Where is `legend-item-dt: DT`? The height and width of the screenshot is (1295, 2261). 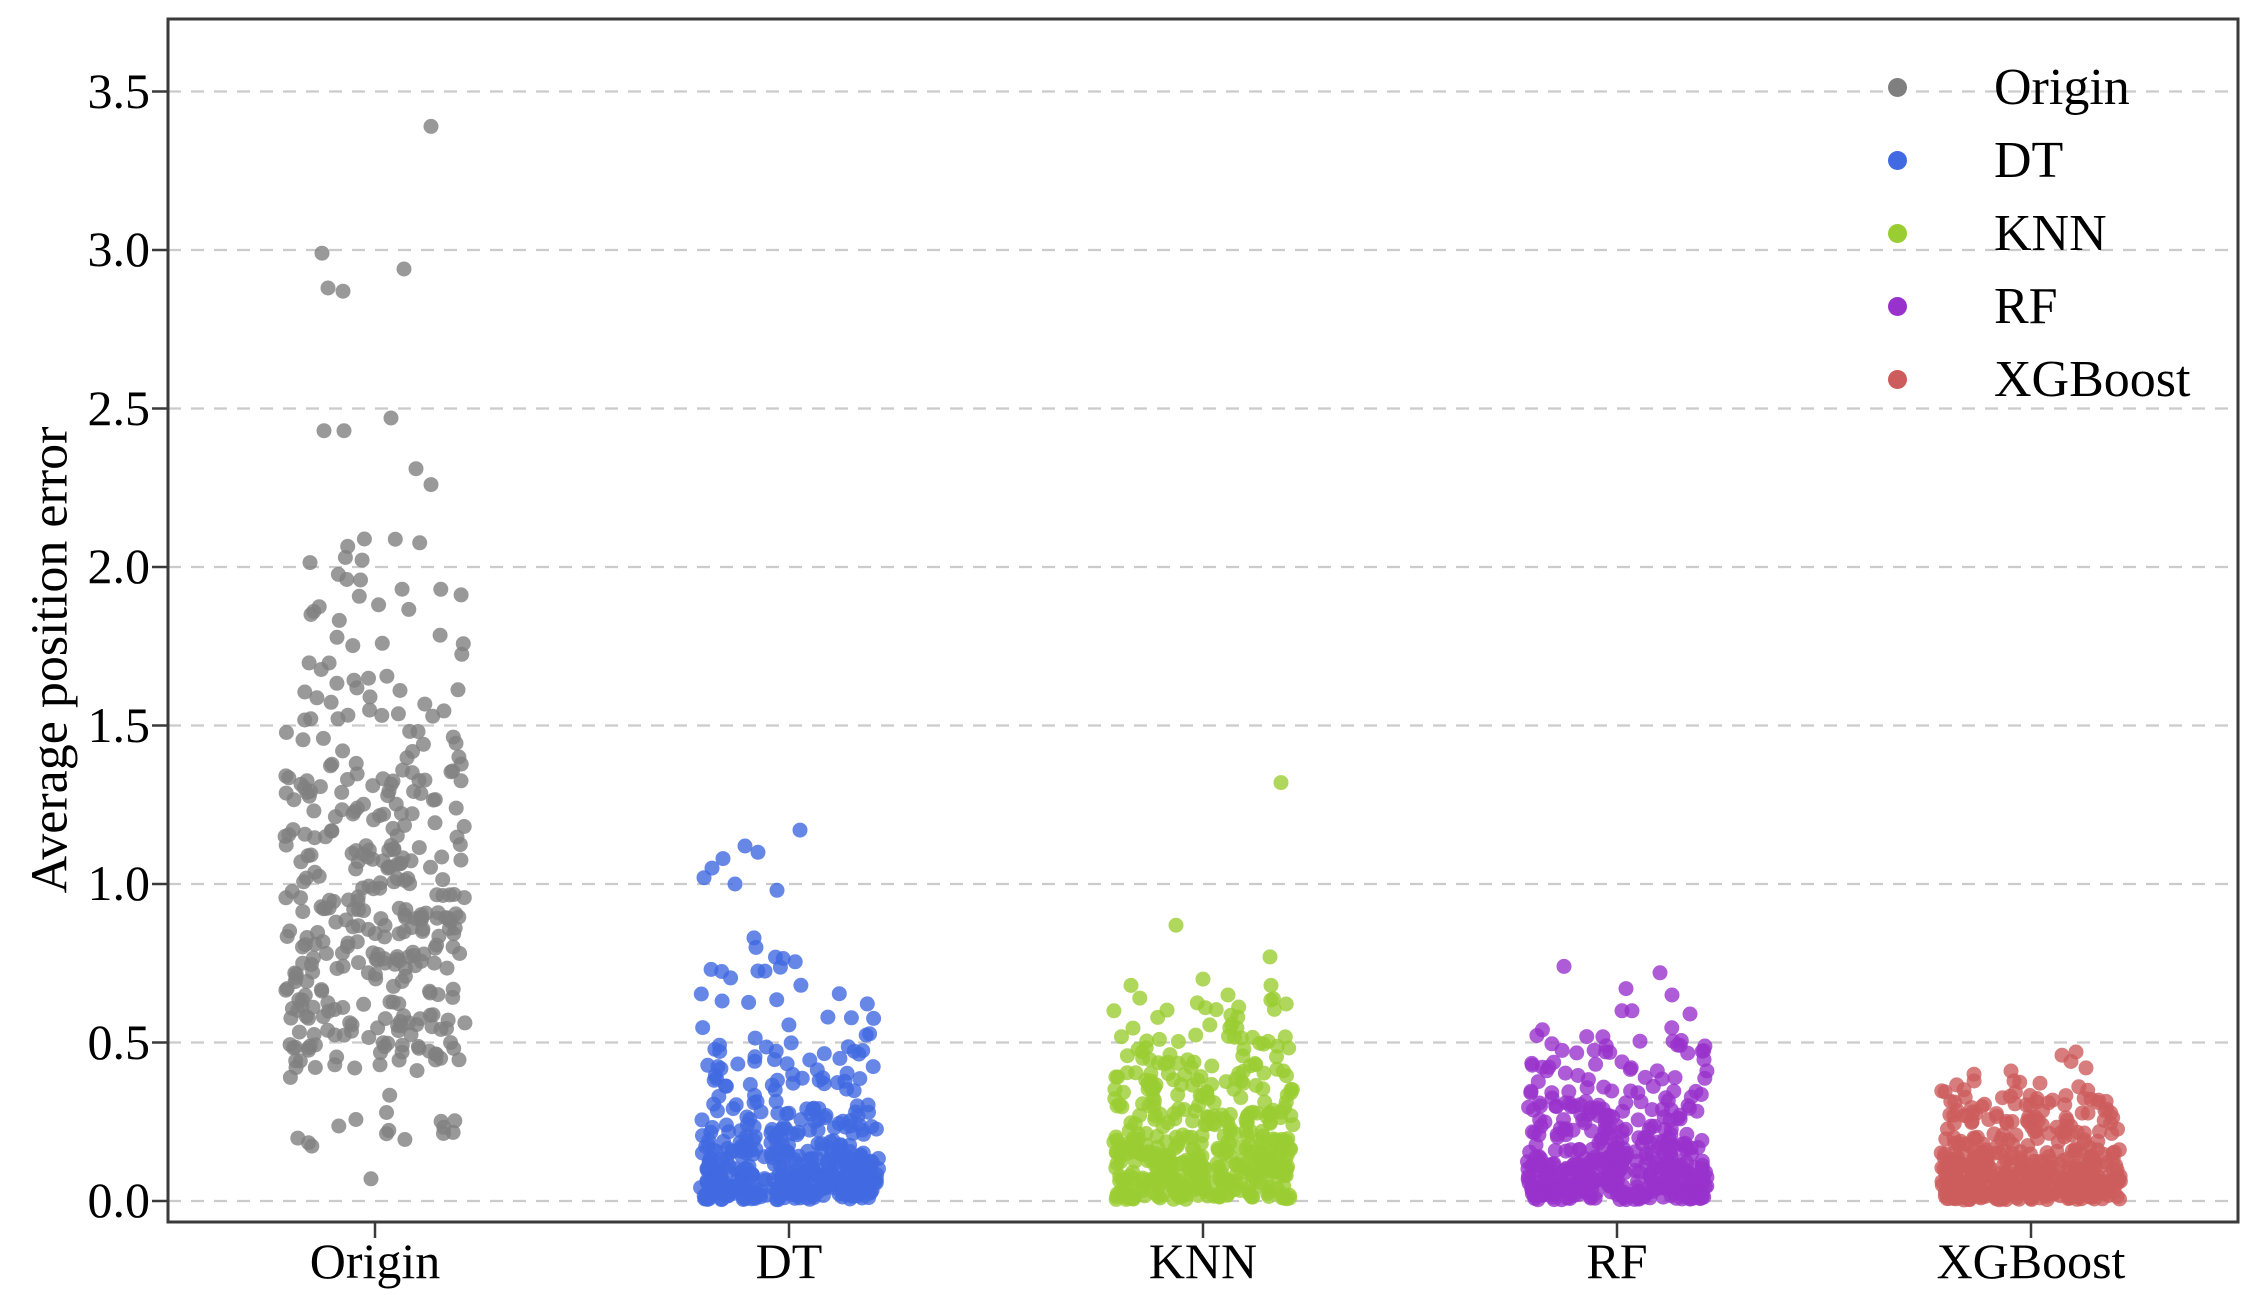
legend-item-dt: DT is located at coordinates (2039, 160).